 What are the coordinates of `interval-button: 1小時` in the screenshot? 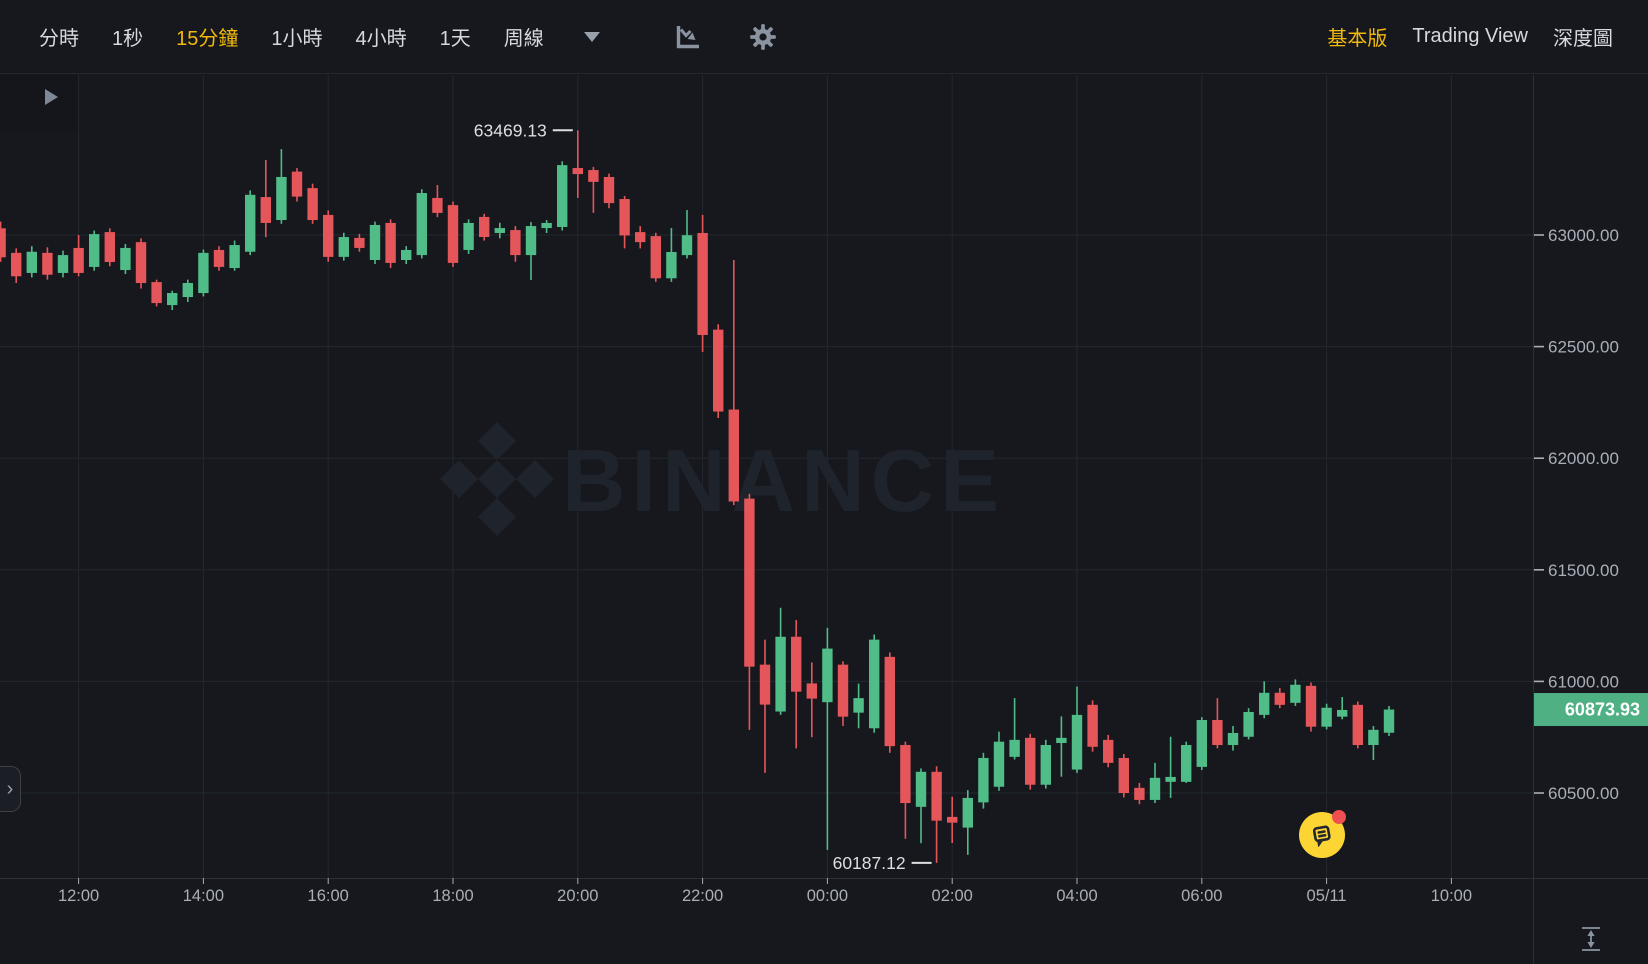 It's located at (297, 39).